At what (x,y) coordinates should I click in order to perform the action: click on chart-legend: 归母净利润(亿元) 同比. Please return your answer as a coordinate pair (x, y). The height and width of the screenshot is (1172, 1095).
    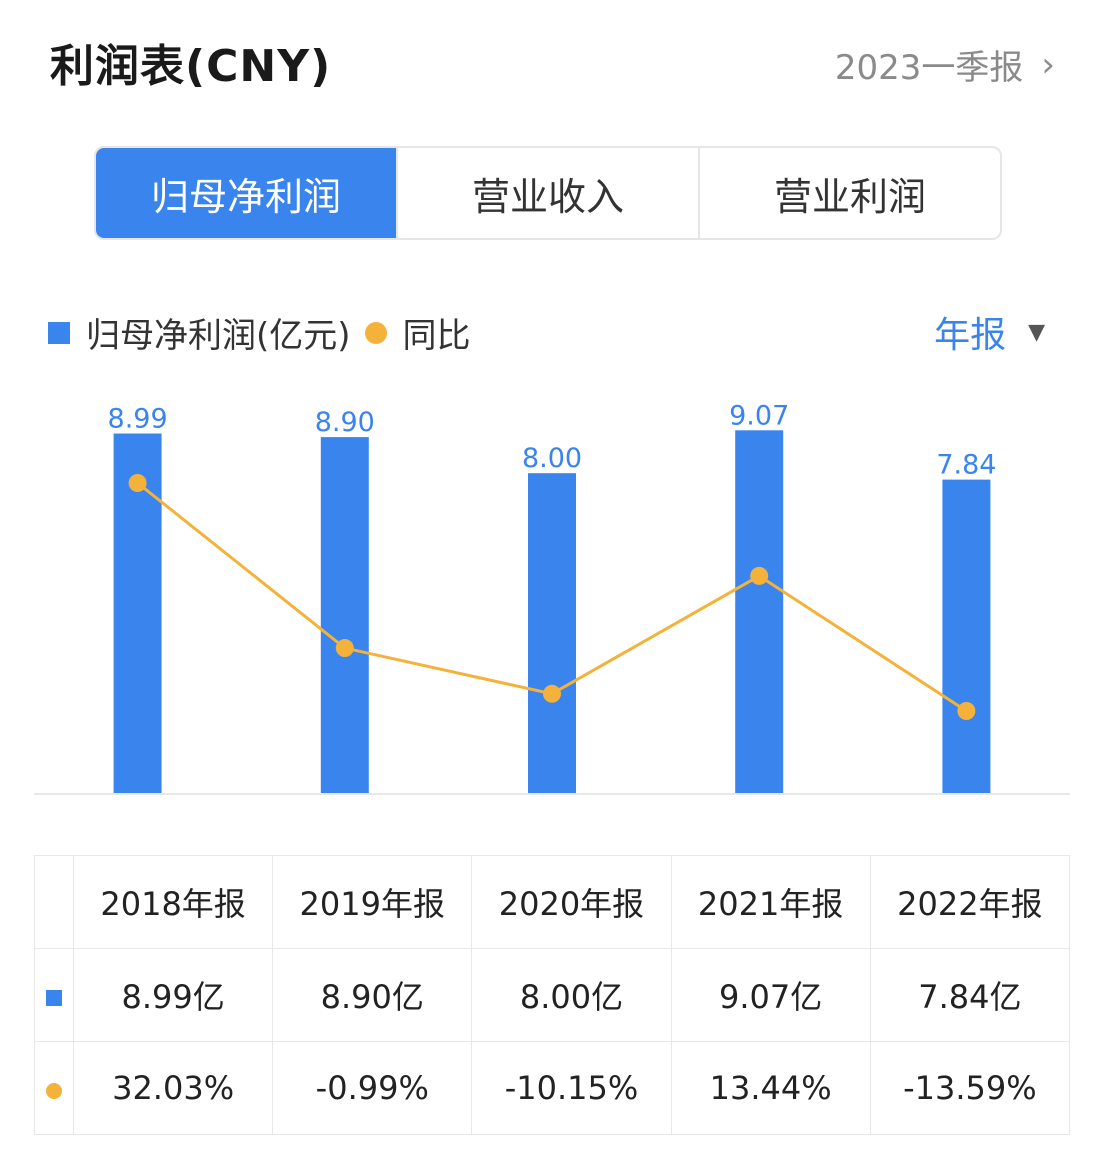
    Looking at the image, I should click on (259, 332).